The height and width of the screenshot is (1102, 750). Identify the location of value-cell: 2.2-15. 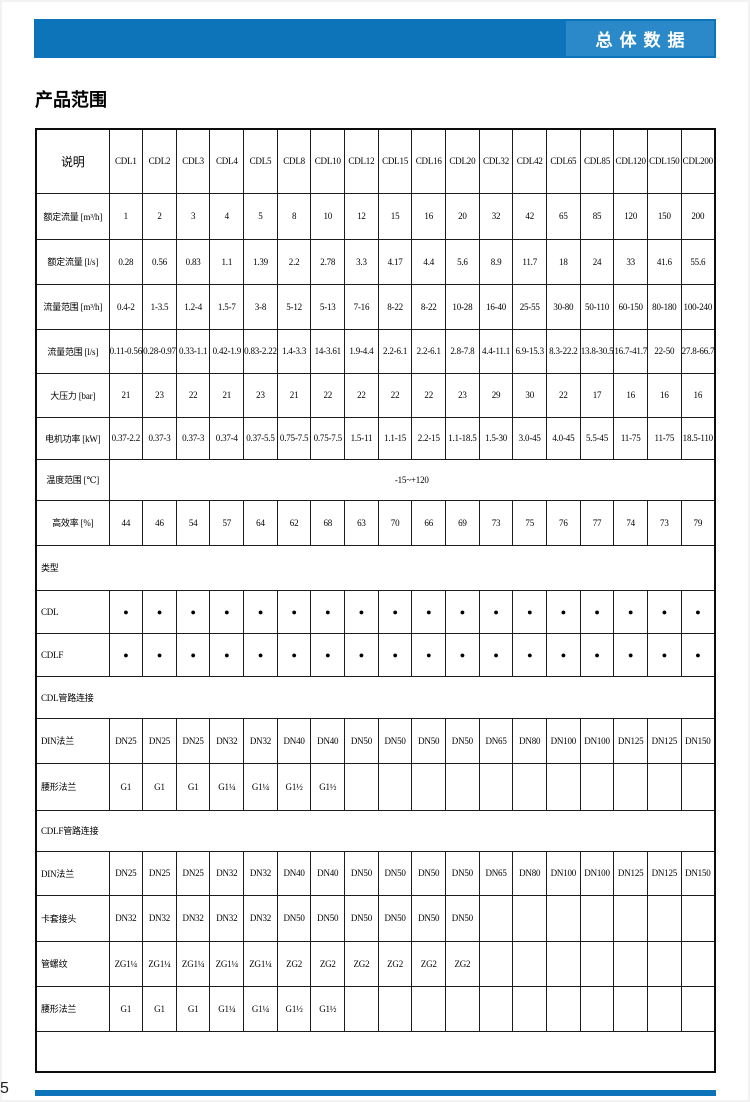
(429, 438).